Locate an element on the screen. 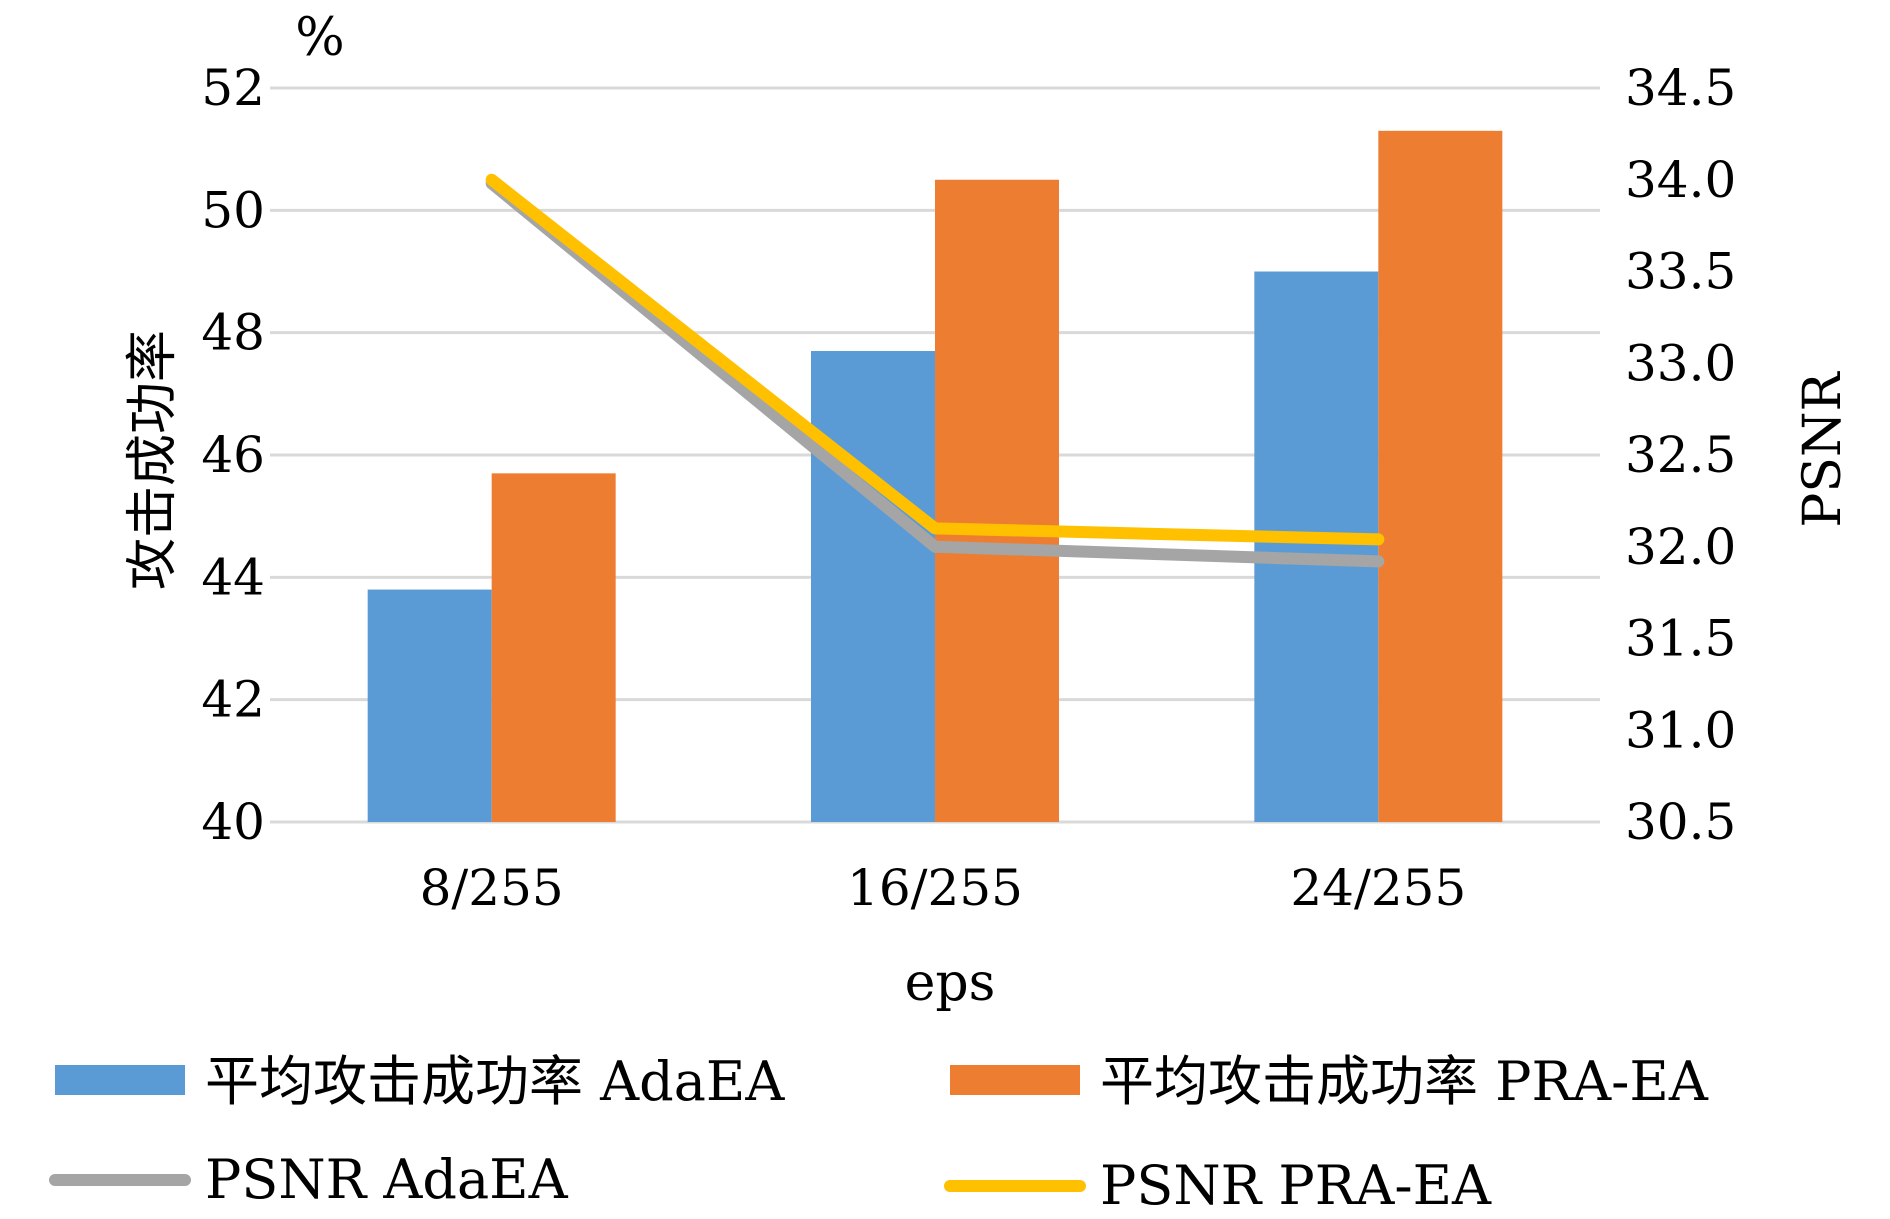 The height and width of the screenshot is (1219, 1890). x-tick-label: 16/255 is located at coordinates (935, 888).